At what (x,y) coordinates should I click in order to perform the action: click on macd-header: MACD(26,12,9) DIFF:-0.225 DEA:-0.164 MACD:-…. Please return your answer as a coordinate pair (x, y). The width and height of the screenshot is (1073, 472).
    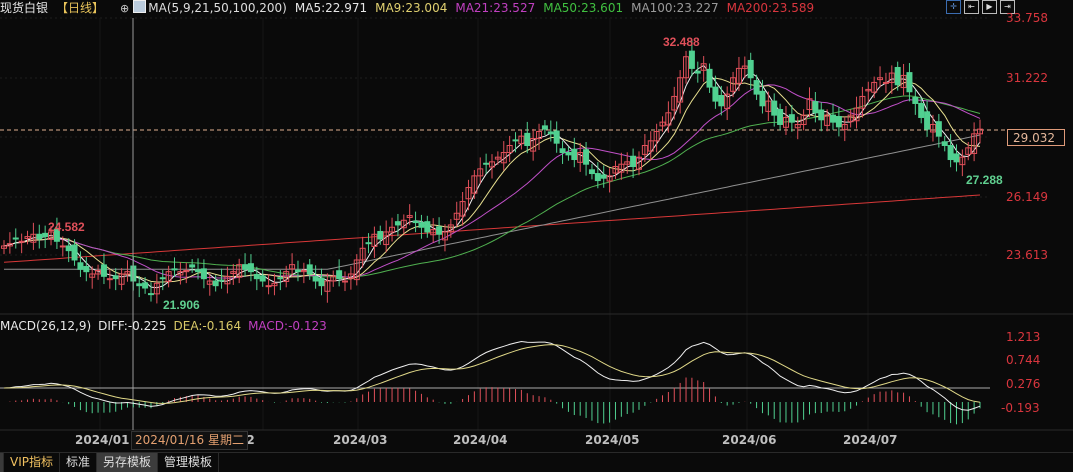
    Looking at the image, I should click on (167, 326).